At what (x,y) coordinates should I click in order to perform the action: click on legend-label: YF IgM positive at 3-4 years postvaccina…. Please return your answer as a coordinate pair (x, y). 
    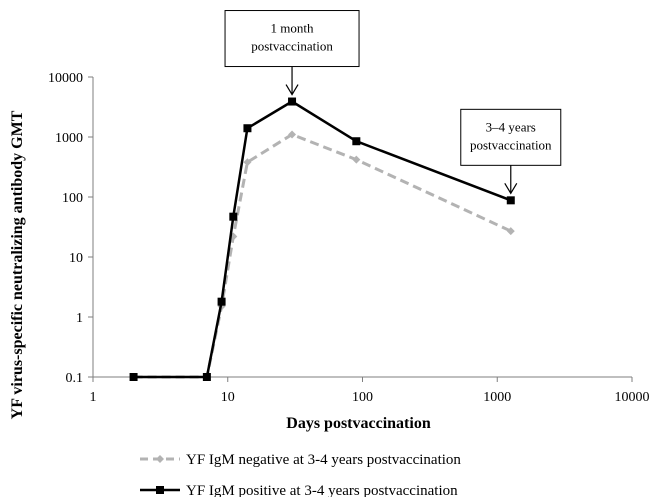
    Looking at the image, I should click on (322, 490).